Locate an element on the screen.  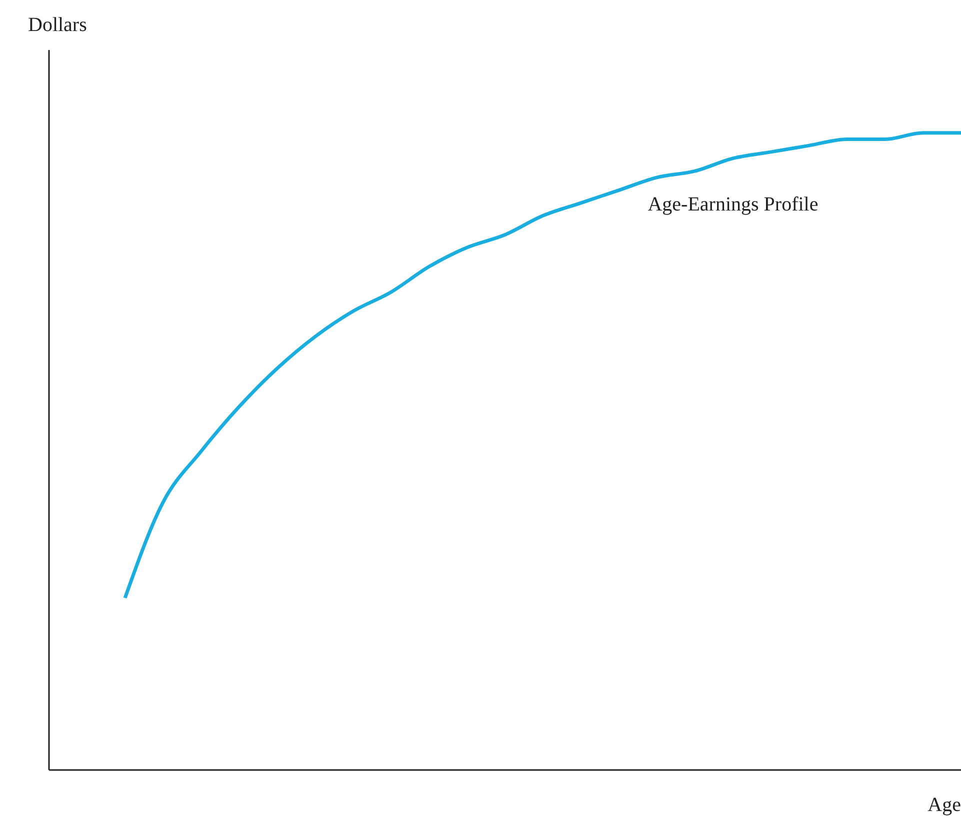
y-axis-title: Dollars is located at coordinates (57, 25).